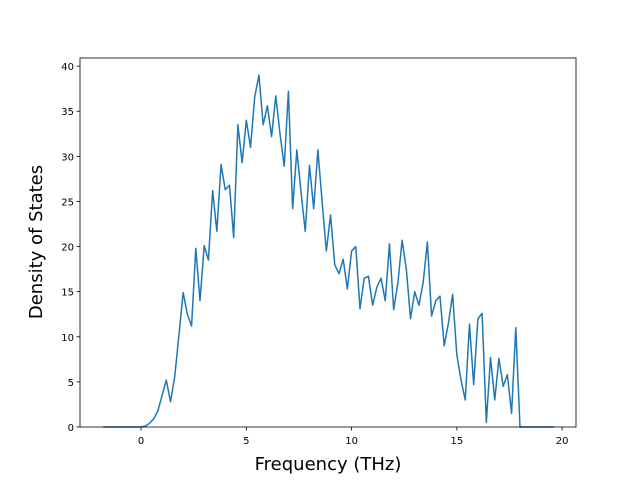  What do you see at coordinates (67, 248) in the screenshot?
I see `y-tick-label: 20` at bounding box center [67, 248].